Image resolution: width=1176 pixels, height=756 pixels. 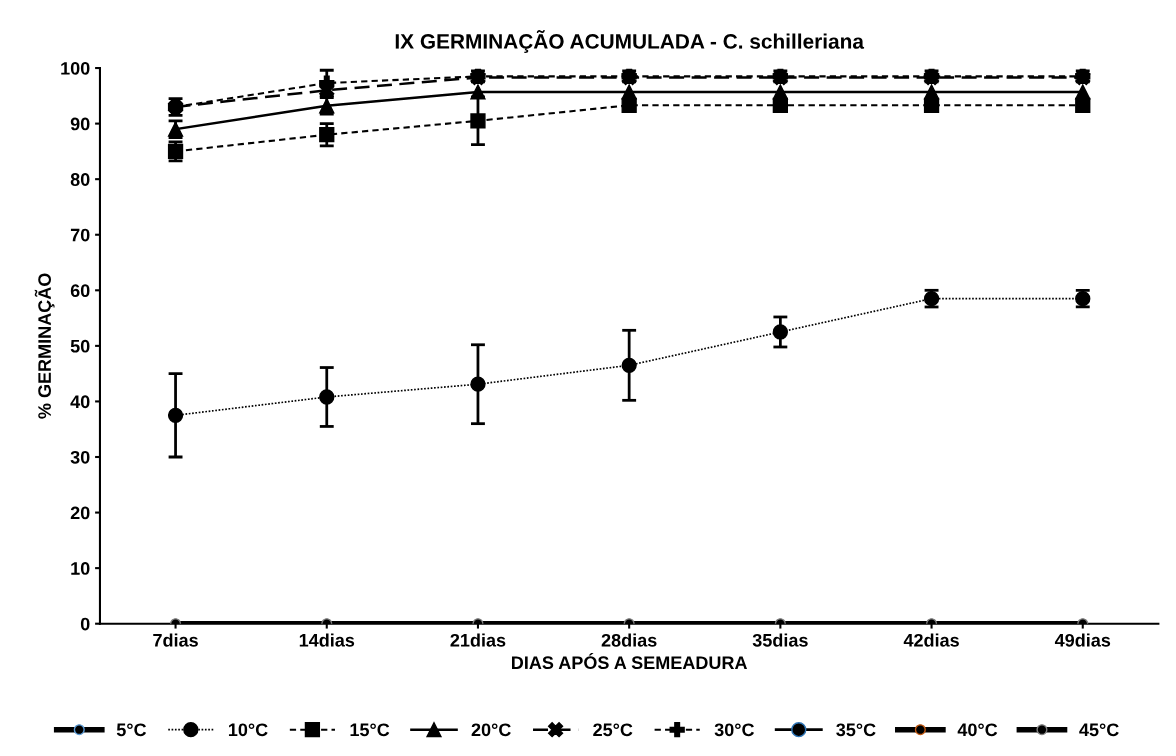 What do you see at coordinates (370, 730) in the screenshot?
I see `legend-label: 15°C` at bounding box center [370, 730].